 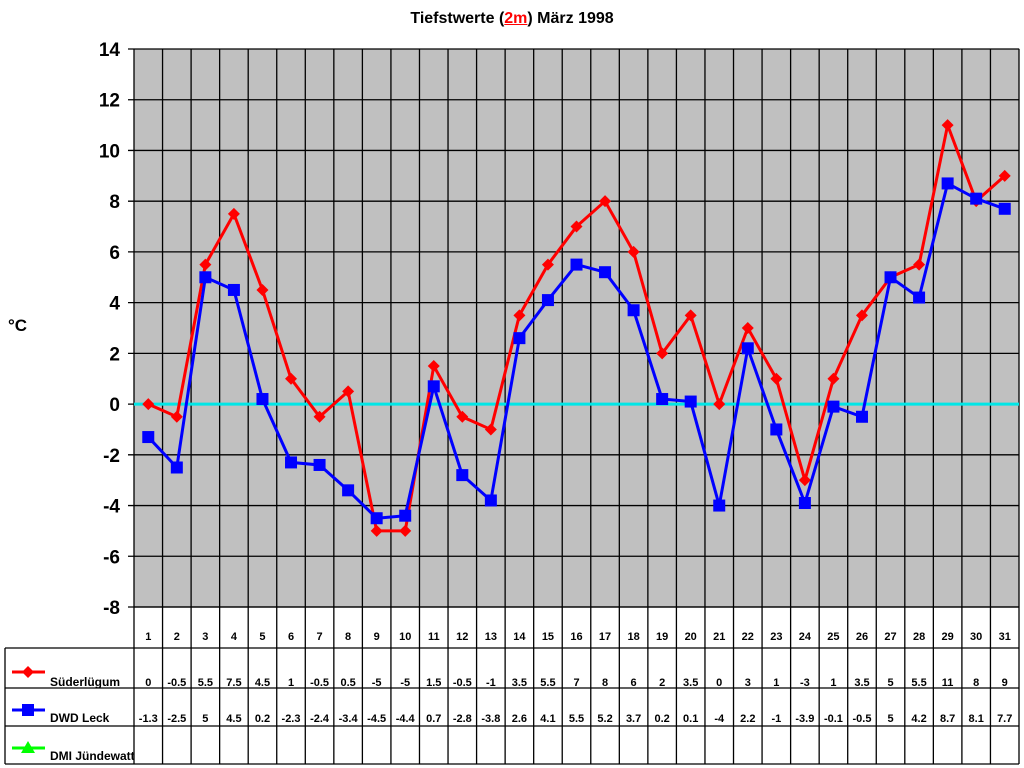 What do you see at coordinates (570, 18) in the screenshot?
I see `title-part: ) März 1998` at bounding box center [570, 18].